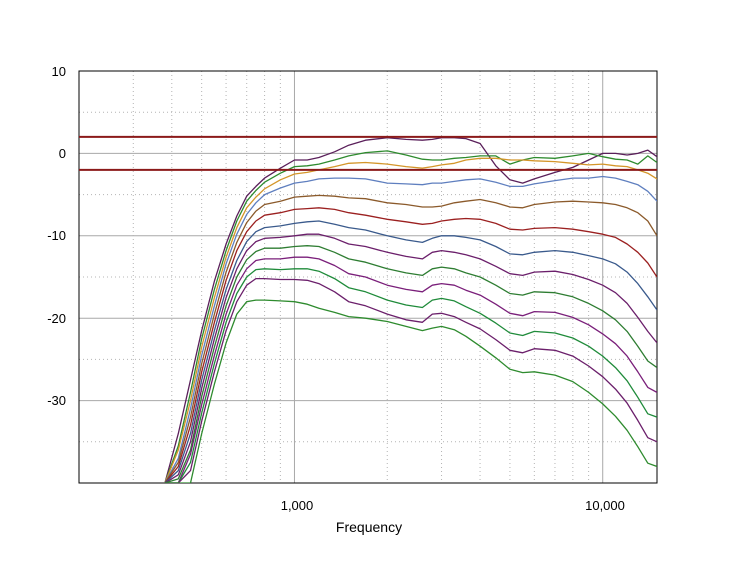 This screenshot has width=736, height=563. Describe the element at coordinates (56, 235) in the screenshot. I see `y-tick-label: -10` at that location.